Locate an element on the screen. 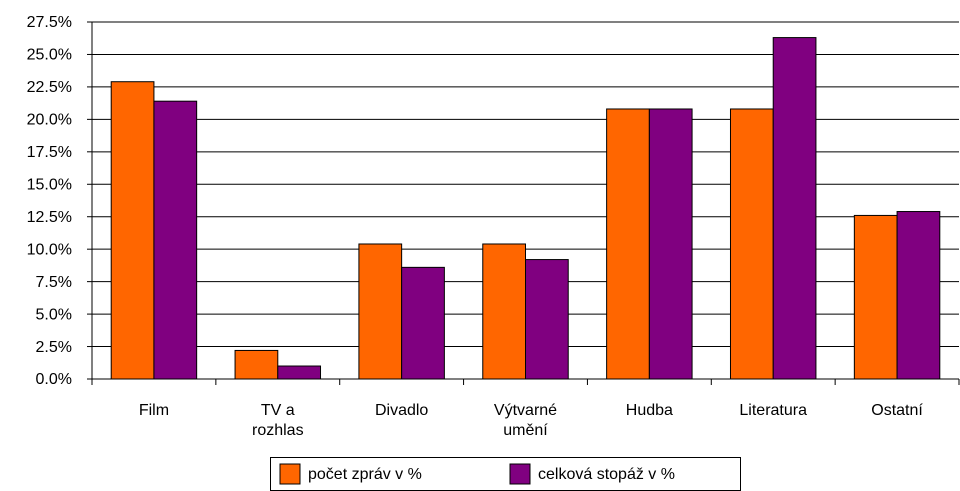 The image size is (960, 491). legend-label: počet zpráv v % is located at coordinates (365, 474).